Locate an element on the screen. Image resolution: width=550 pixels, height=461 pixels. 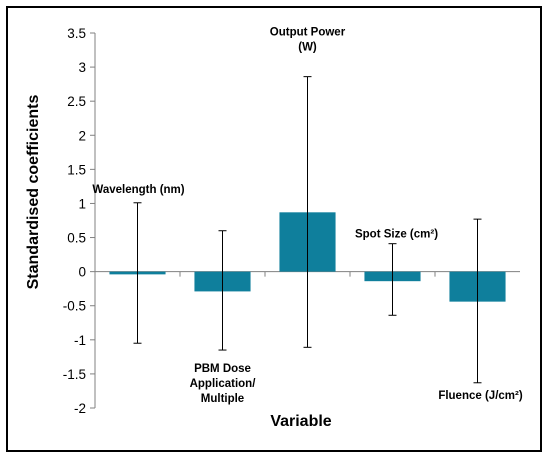
y-tick-label: -1.5 is located at coordinates (74, 374).